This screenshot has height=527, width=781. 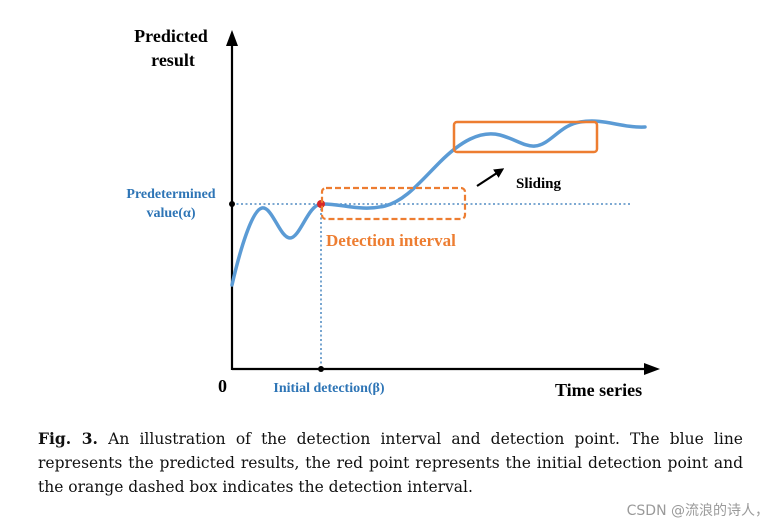 What do you see at coordinates (539, 184) in the screenshot?
I see `sliding-label: Sliding` at bounding box center [539, 184].